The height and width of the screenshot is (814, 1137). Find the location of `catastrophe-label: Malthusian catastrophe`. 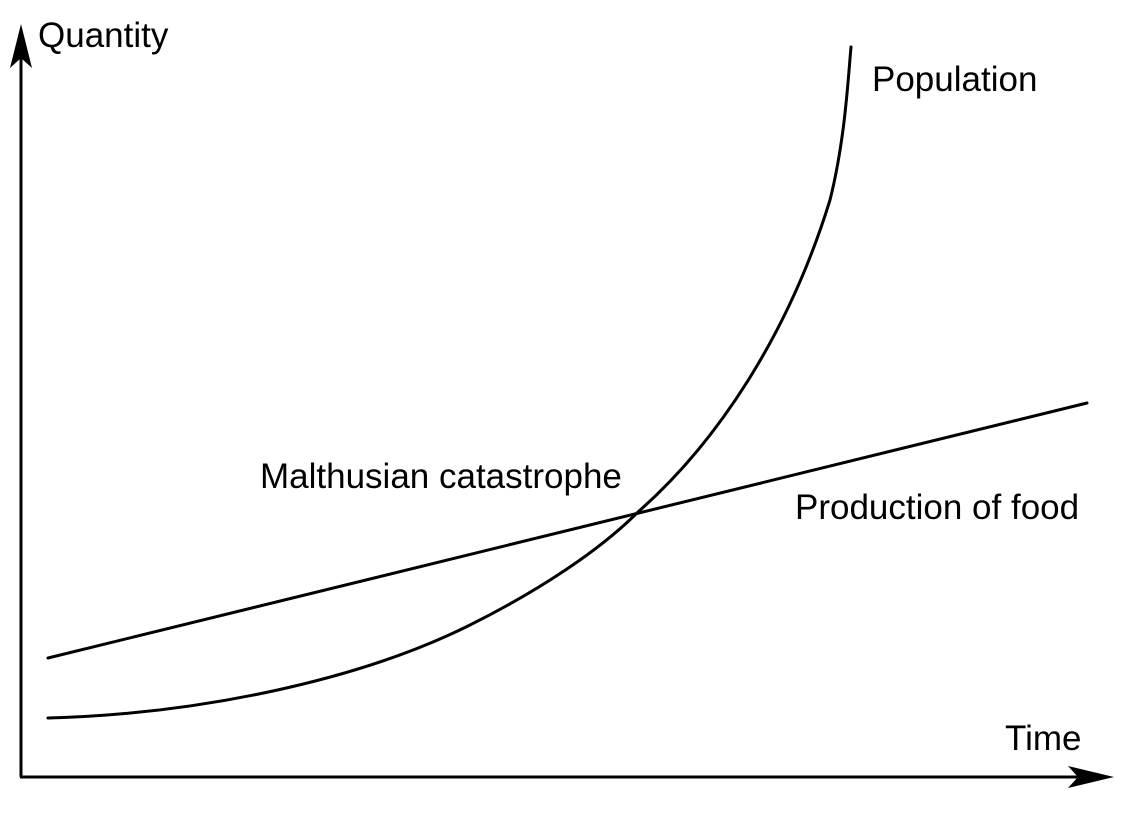

catastrophe-label: Malthusian catastrophe is located at coordinates (441, 476).